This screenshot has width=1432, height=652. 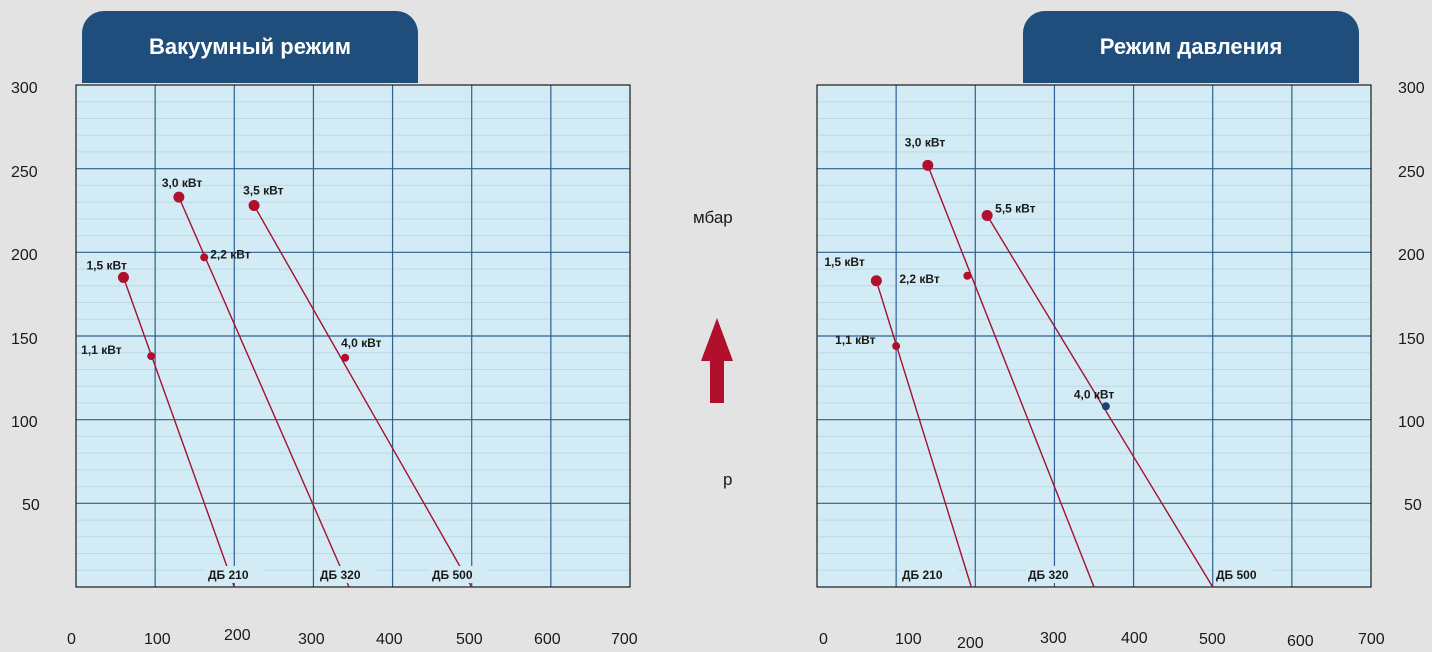 I want to click on left-ytick-150: 150, so click(x=24, y=339).